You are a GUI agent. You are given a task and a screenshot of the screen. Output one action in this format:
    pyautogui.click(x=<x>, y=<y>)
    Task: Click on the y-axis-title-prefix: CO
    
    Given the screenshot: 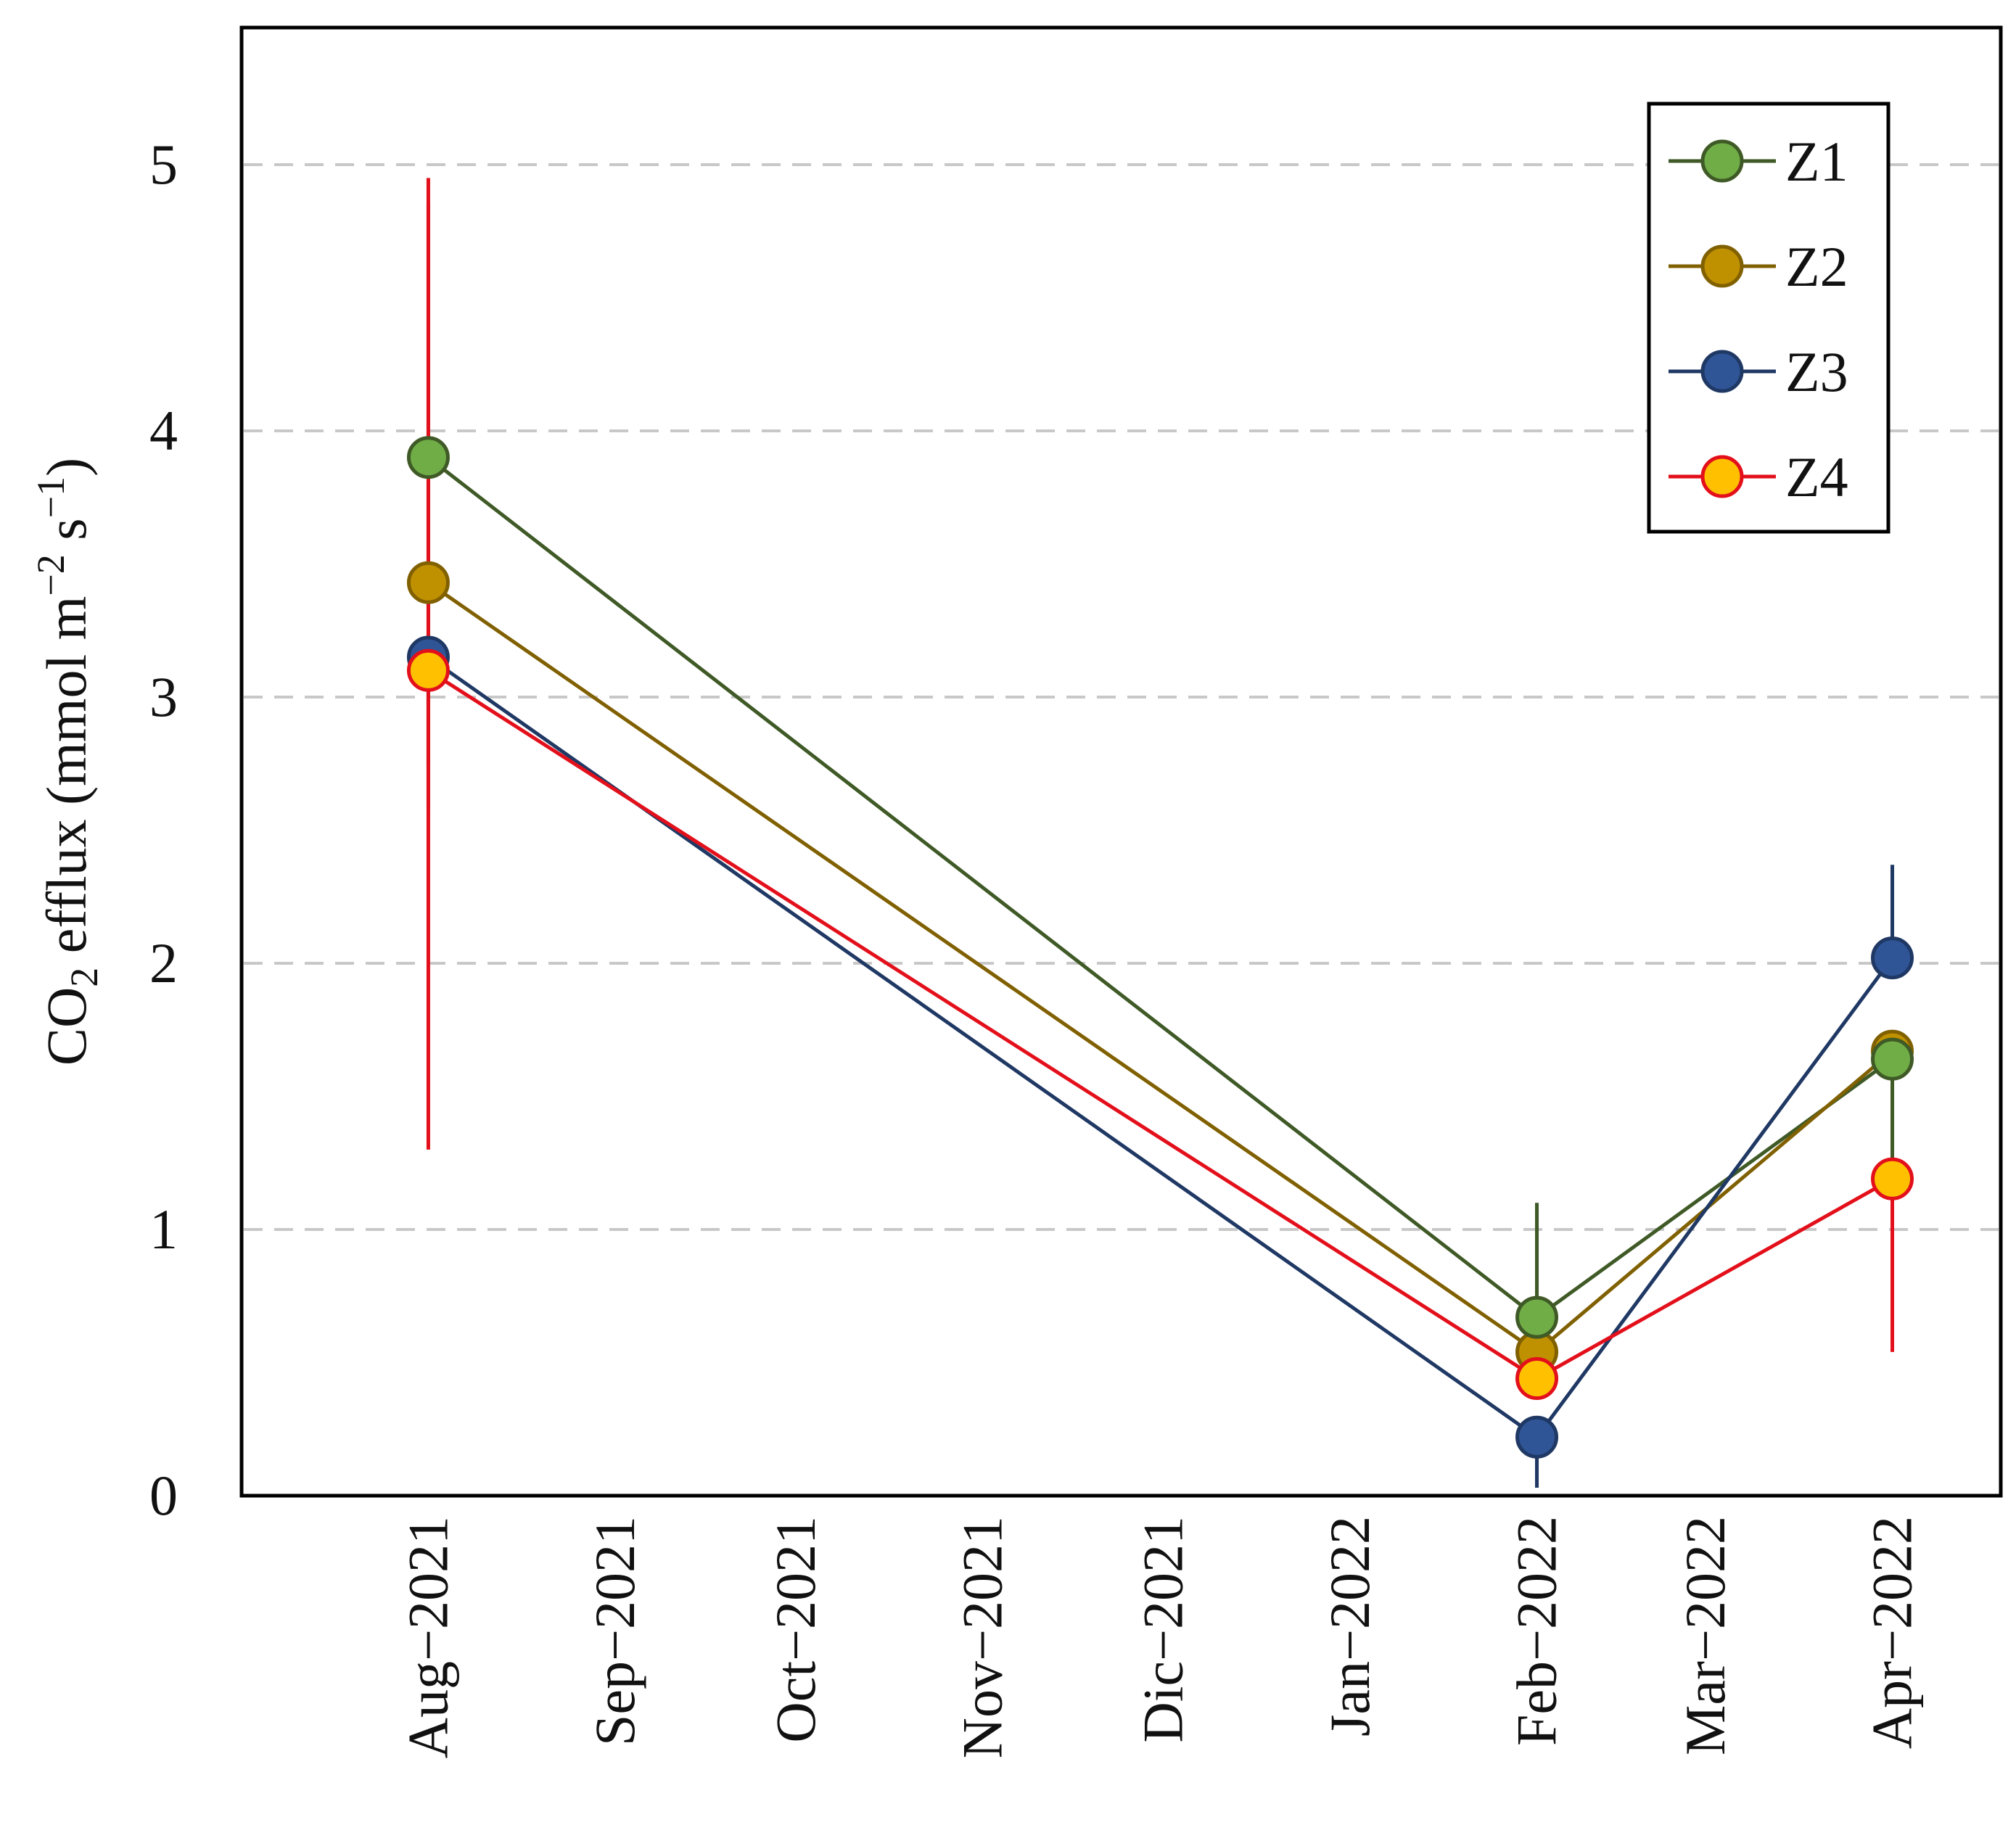 What is the action you would take?
    pyautogui.click(x=66, y=1027)
    